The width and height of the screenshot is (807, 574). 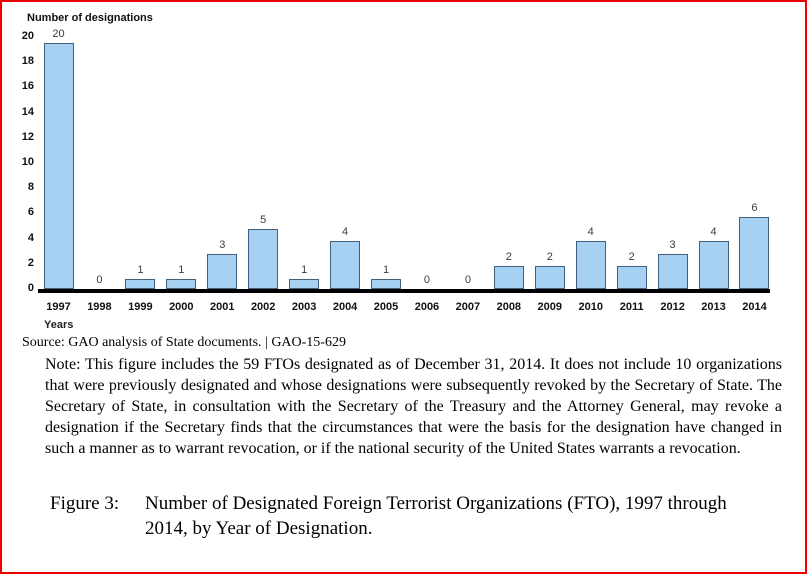 I want to click on bar-2003, so click(x=304, y=284).